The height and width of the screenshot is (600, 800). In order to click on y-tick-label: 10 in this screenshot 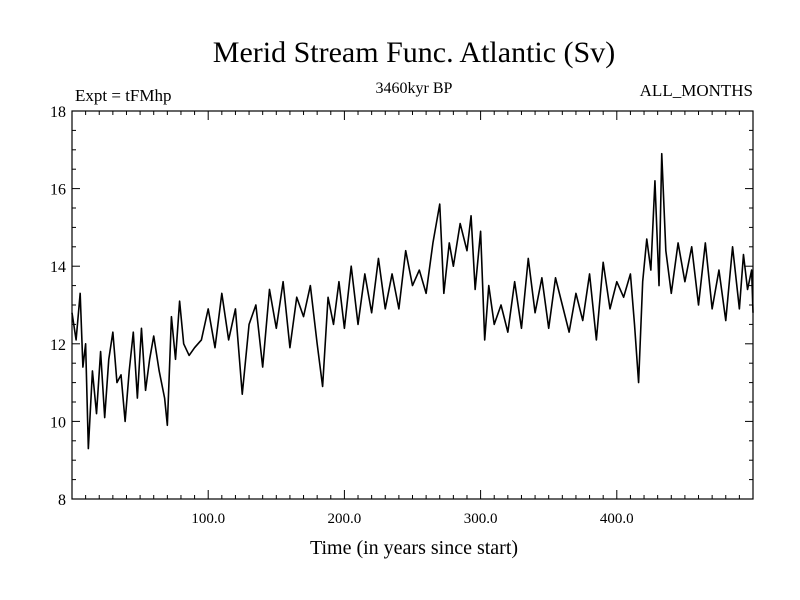, I will do `click(58, 422)`.